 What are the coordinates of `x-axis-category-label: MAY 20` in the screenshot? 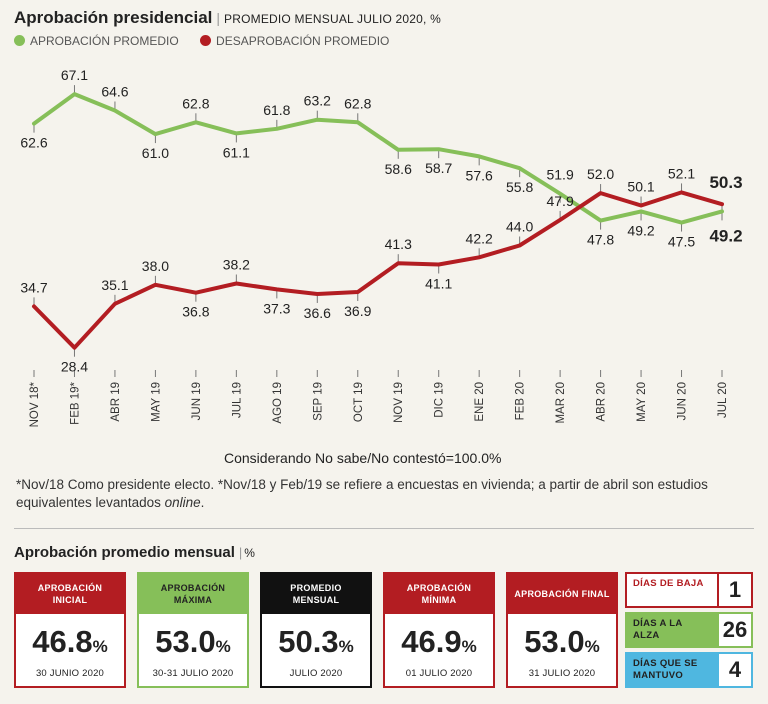 It's located at (642, 402).